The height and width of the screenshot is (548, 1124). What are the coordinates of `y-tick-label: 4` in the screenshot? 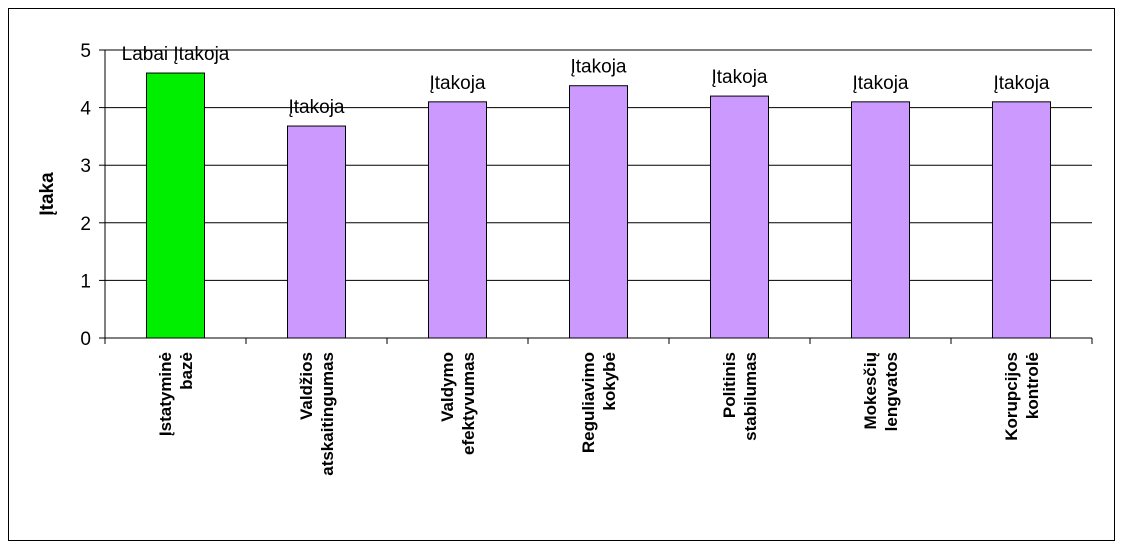 It's located at (85, 109).